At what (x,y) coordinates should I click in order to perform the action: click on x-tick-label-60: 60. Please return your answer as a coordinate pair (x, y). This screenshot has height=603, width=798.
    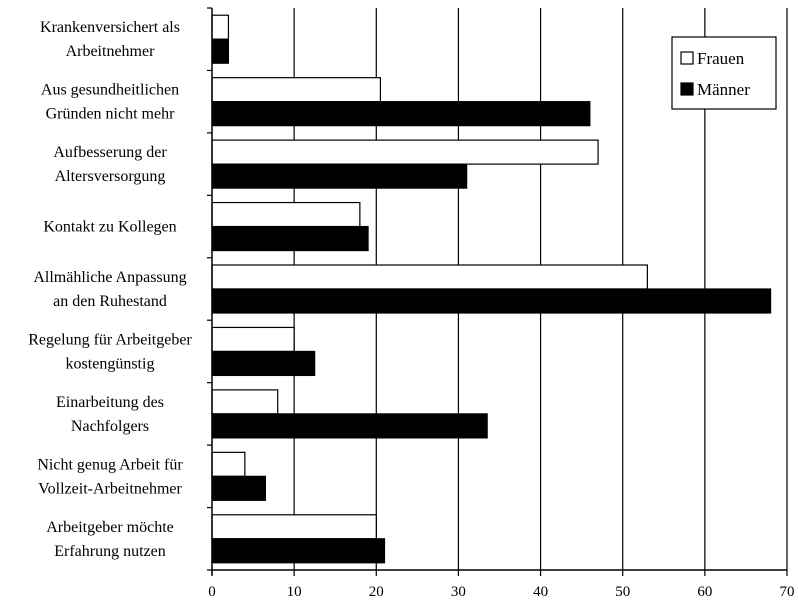
    Looking at the image, I should click on (704, 592).